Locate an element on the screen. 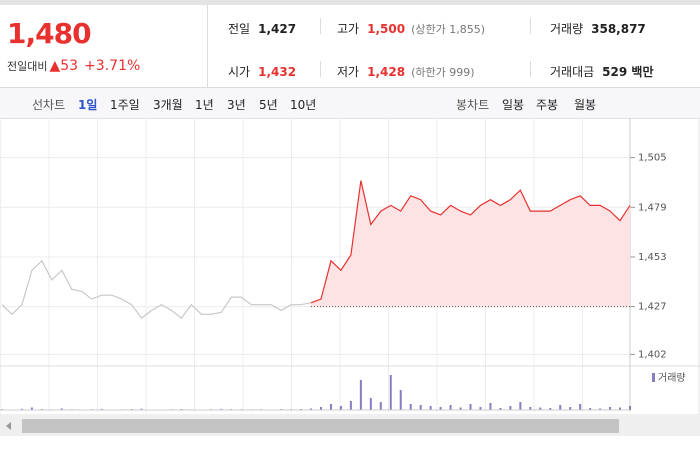 This screenshot has width=700, height=450. price-box: 1,480 전일대비 ▲53 +3.71% is located at coordinates (104, 46).